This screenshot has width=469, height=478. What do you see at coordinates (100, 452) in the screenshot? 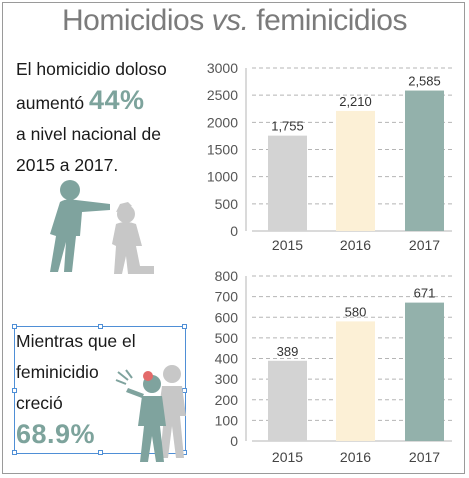
I see `resize-handle-bottom` at bounding box center [100, 452].